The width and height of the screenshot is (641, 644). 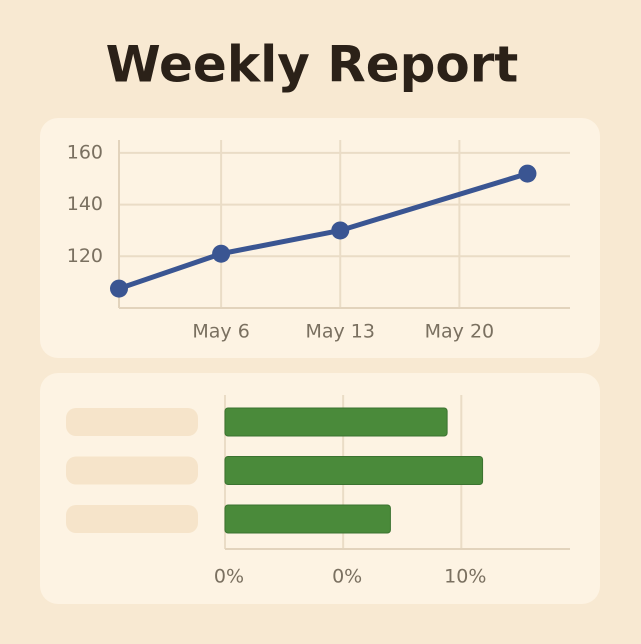 I want to click on y-tick-label: 160, so click(x=85, y=152).